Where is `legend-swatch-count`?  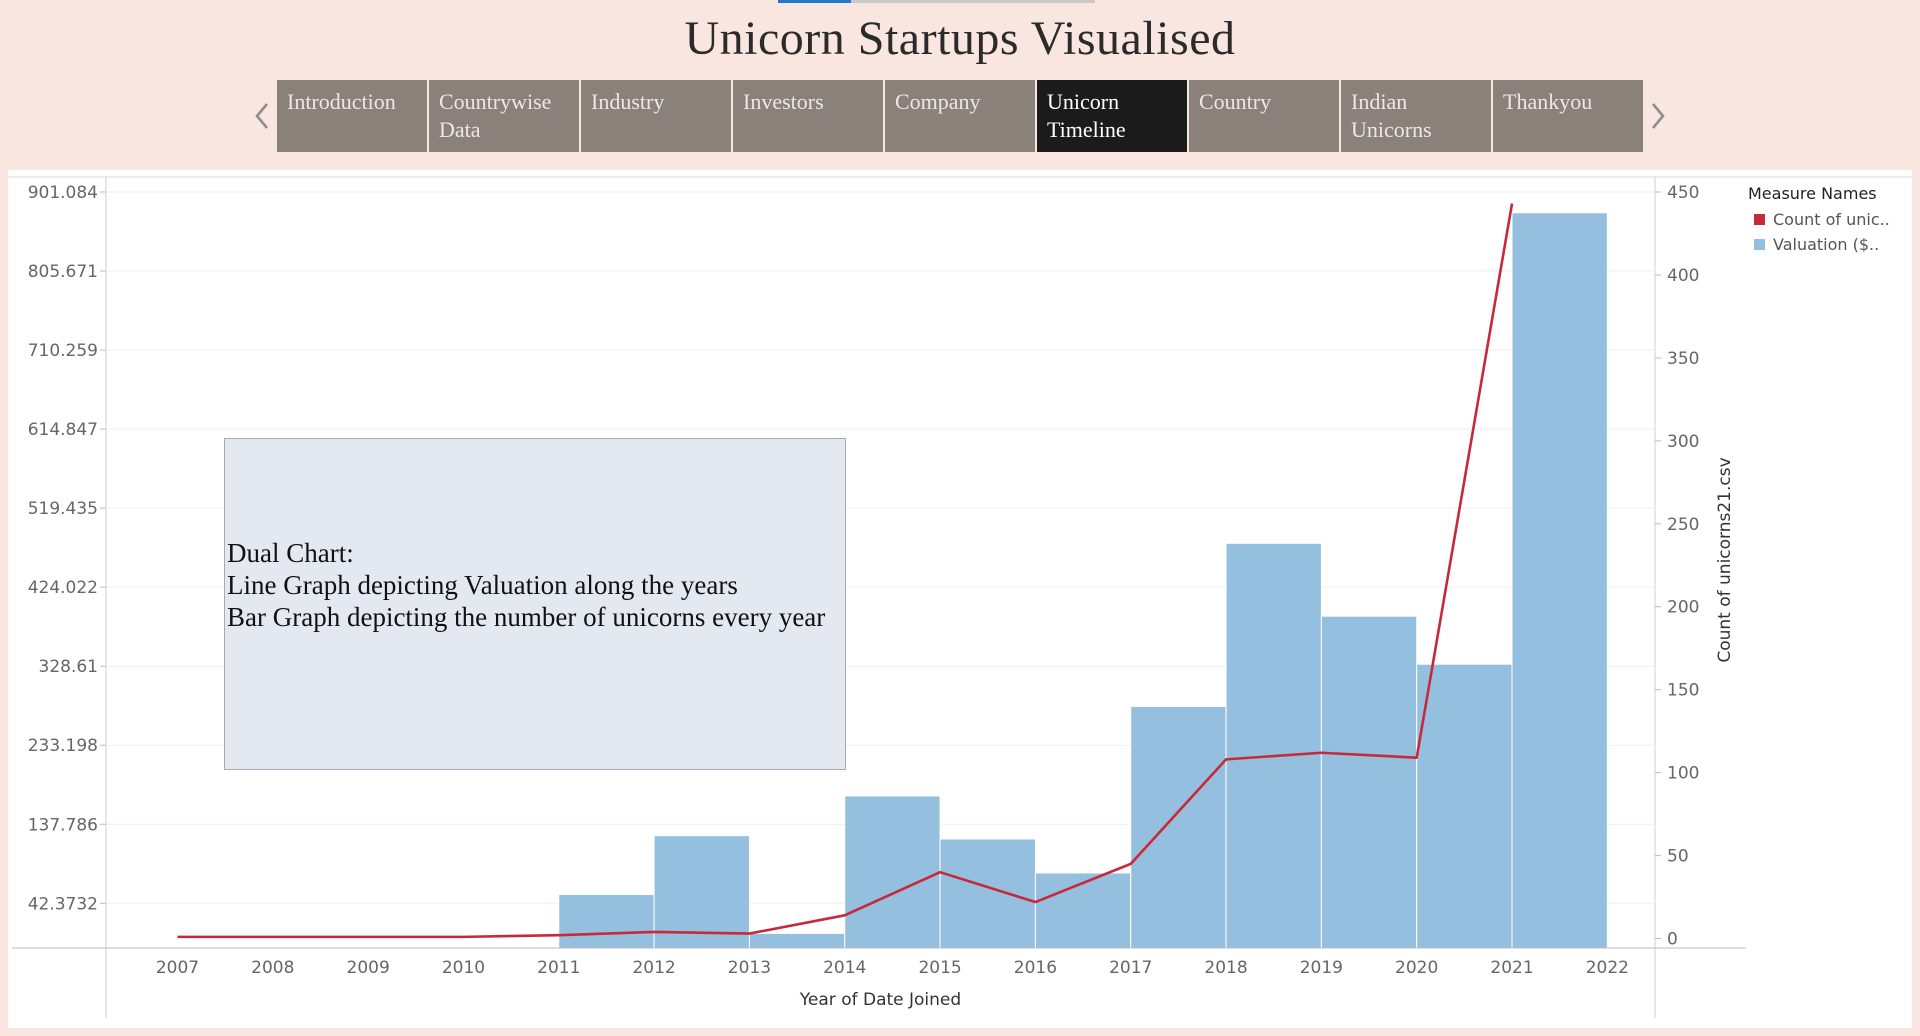
legend-swatch-count is located at coordinates (1759, 219).